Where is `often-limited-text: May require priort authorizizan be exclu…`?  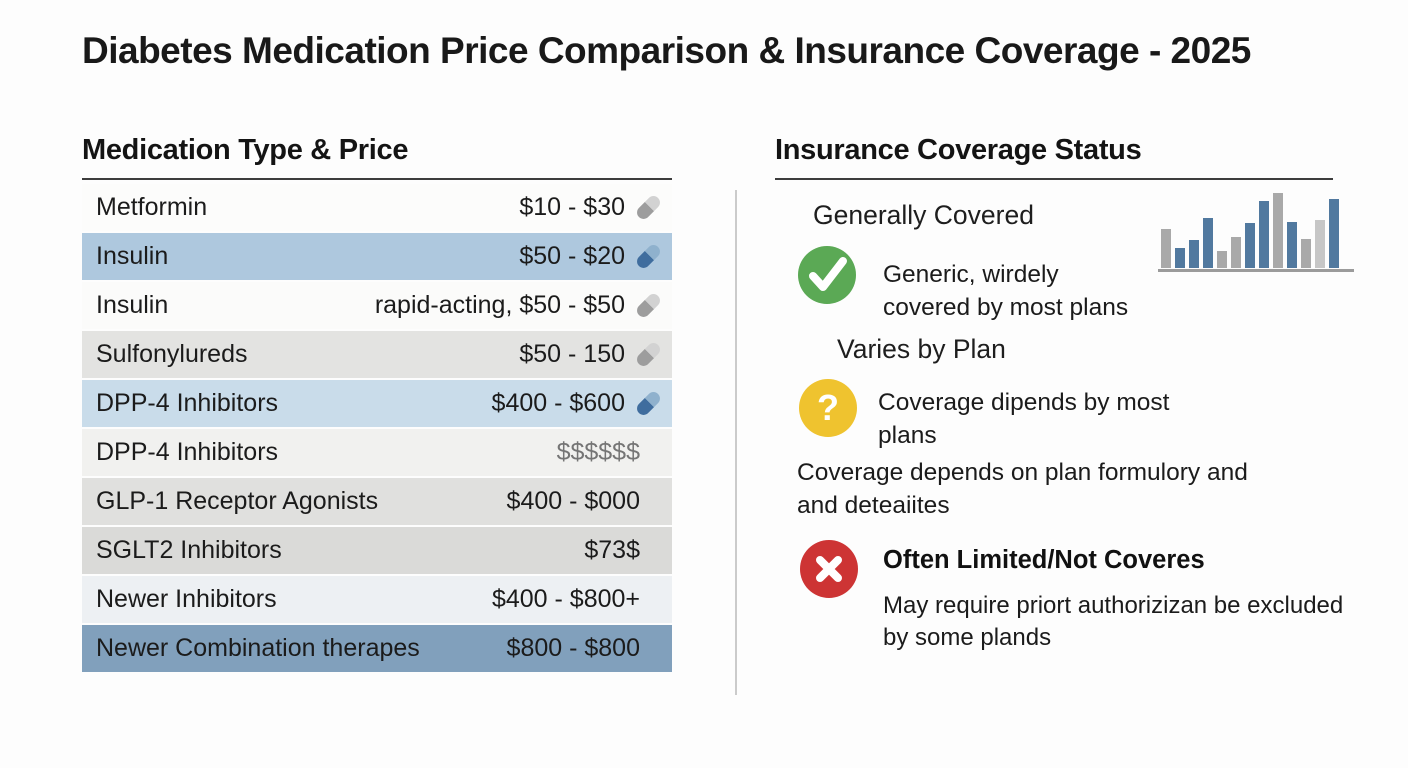
often-limited-text: May require priort authorizizan be exclu… is located at coordinates (1113, 621).